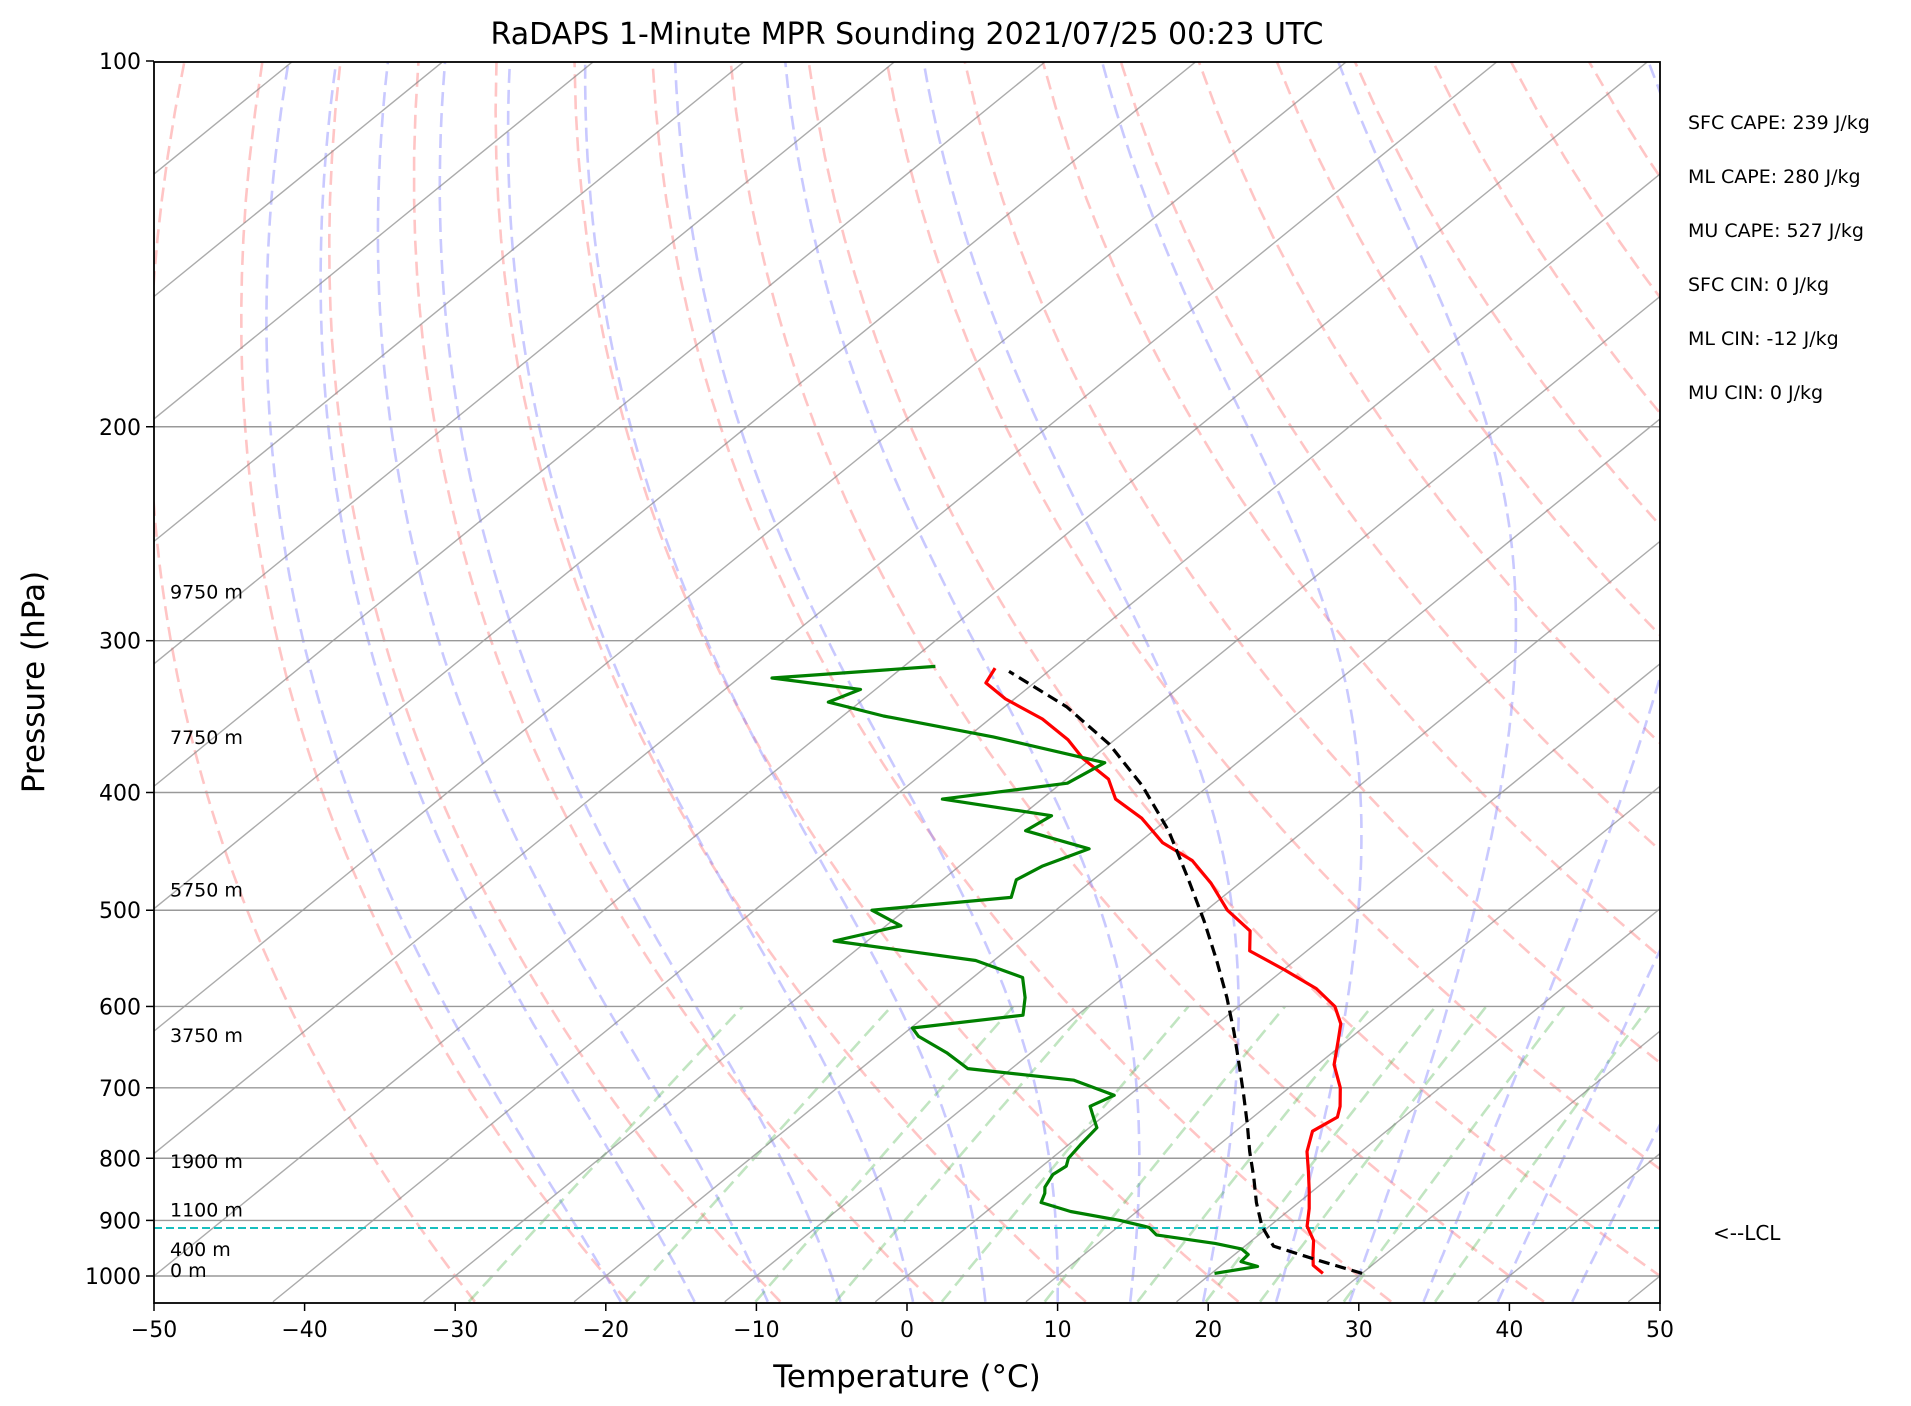 The image size is (1911, 1406). Describe the element at coordinates (1758, 285) in the screenshot. I see `stat-line: SFC CIN: 0 J/kg` at that location.